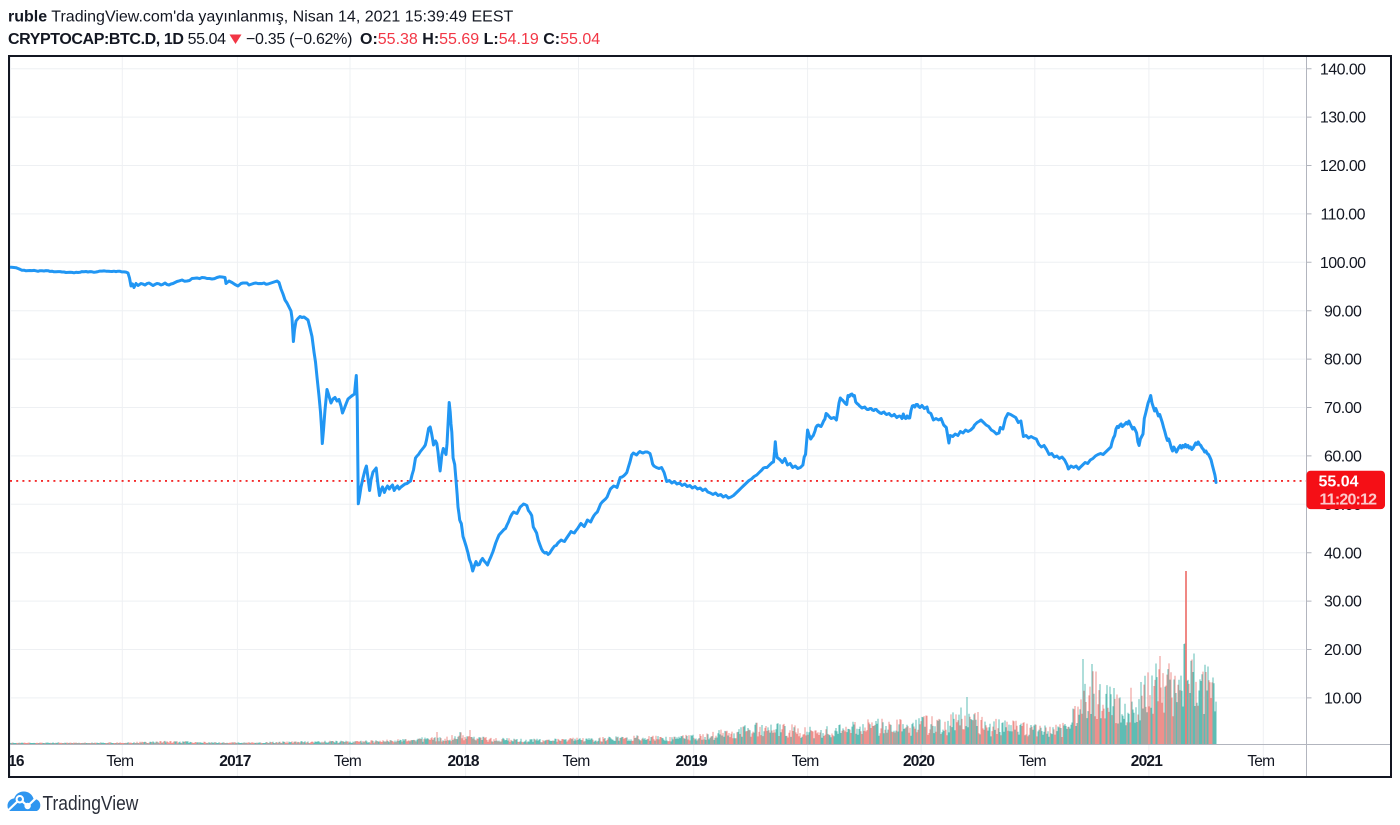 The image size is (1400, 825). Describe the element at coordinates (1343, 69) in the screenshot. I see `svg-text: 140.00` at that location.